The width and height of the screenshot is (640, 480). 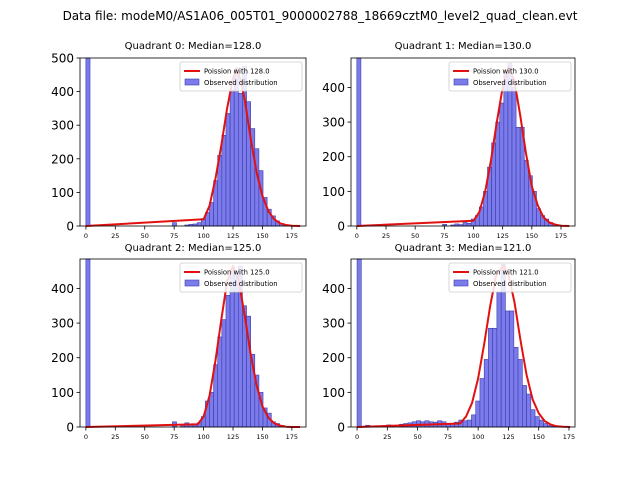 What do you see at coordinates (193, 248) in the screenshot?
I see `subplot-title: Quadrant 2: Median=125.0` at bounding box center [193, 248].